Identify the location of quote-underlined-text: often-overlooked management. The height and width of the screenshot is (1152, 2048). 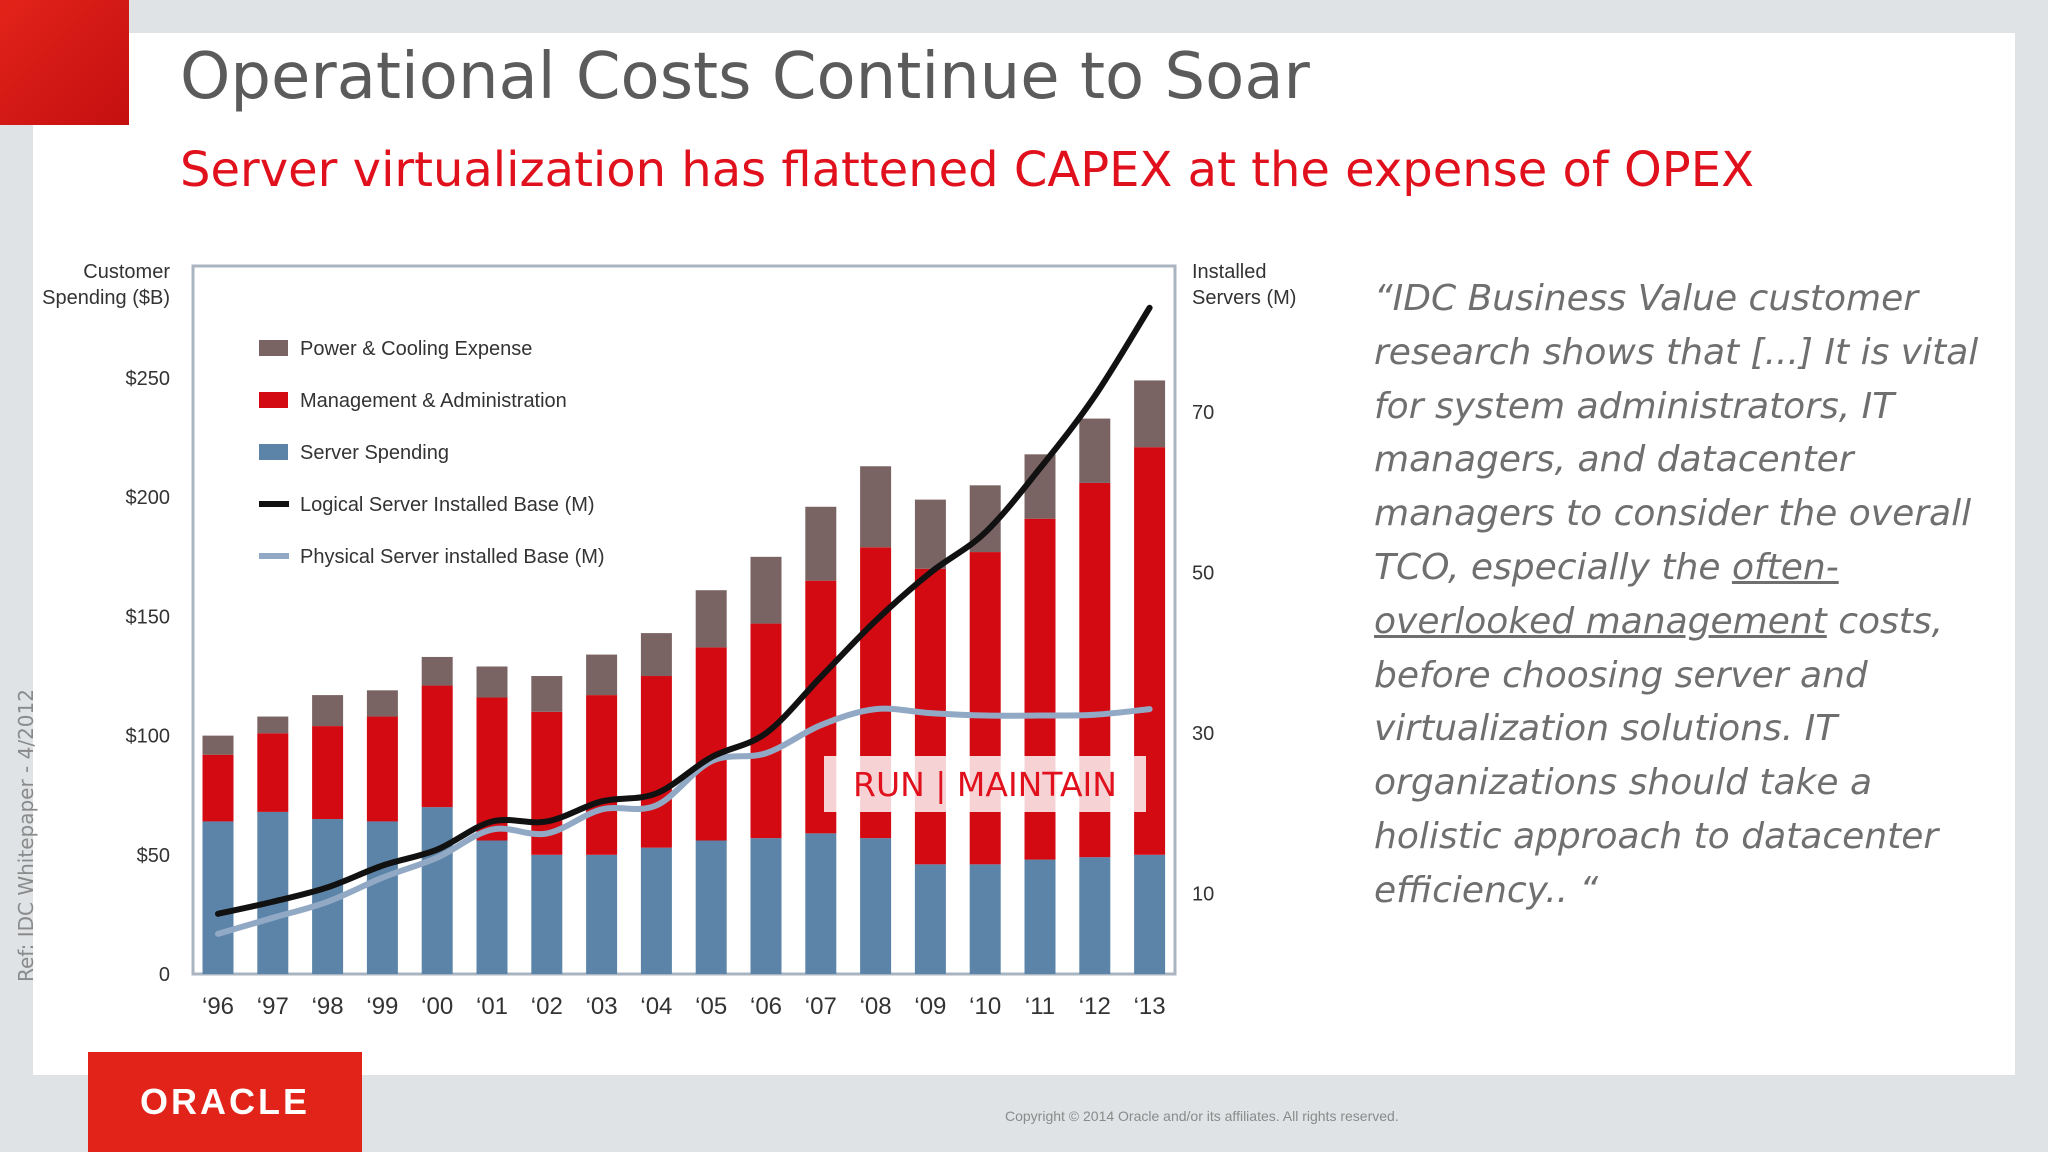
(1606, 594).